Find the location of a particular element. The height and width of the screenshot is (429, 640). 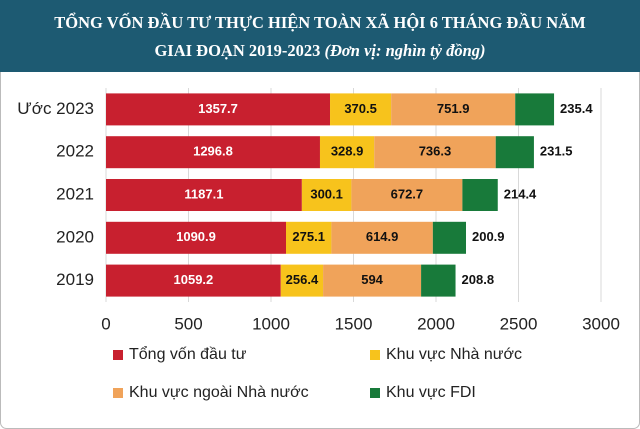

x-tick-label: 500 is located at coordinates (188, 323).